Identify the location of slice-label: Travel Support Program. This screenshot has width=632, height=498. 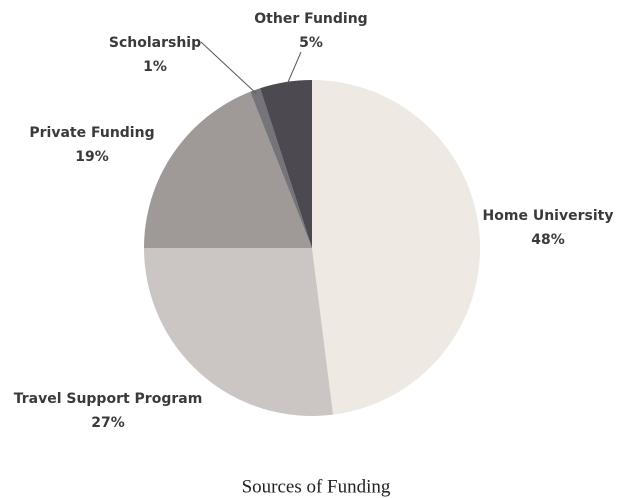
(108, 399).